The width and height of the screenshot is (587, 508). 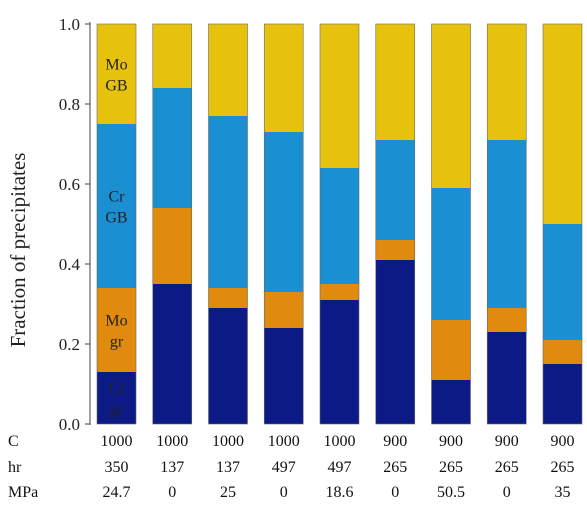 I want to click on condition-value: 24.7, so click(x=117, y=492).